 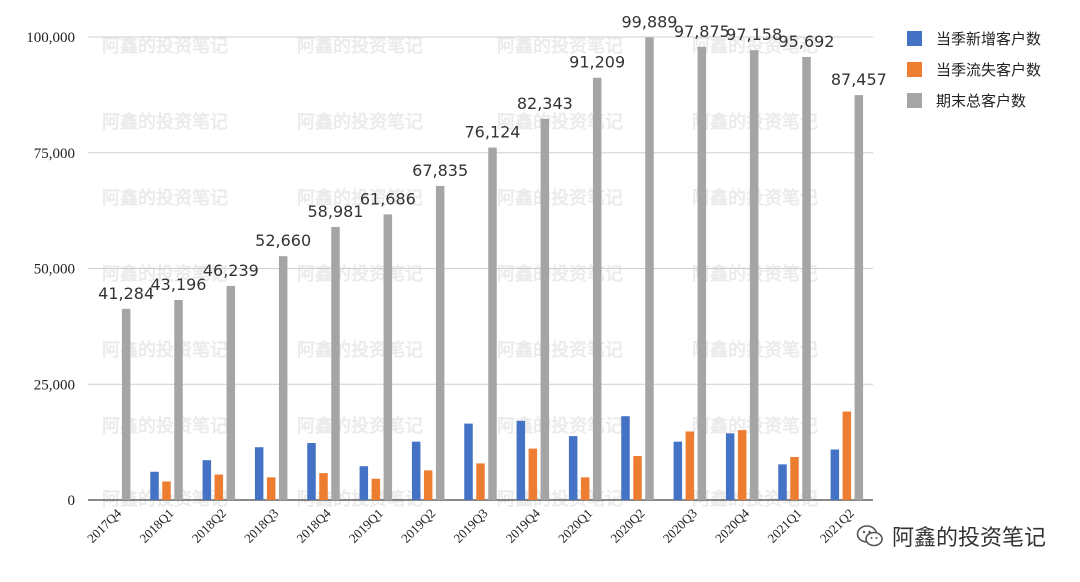 What do you see at coordinates (54, 270) in the screenshot?
I see `y-tick-label: 50,000` at bounding box center [54, 270].